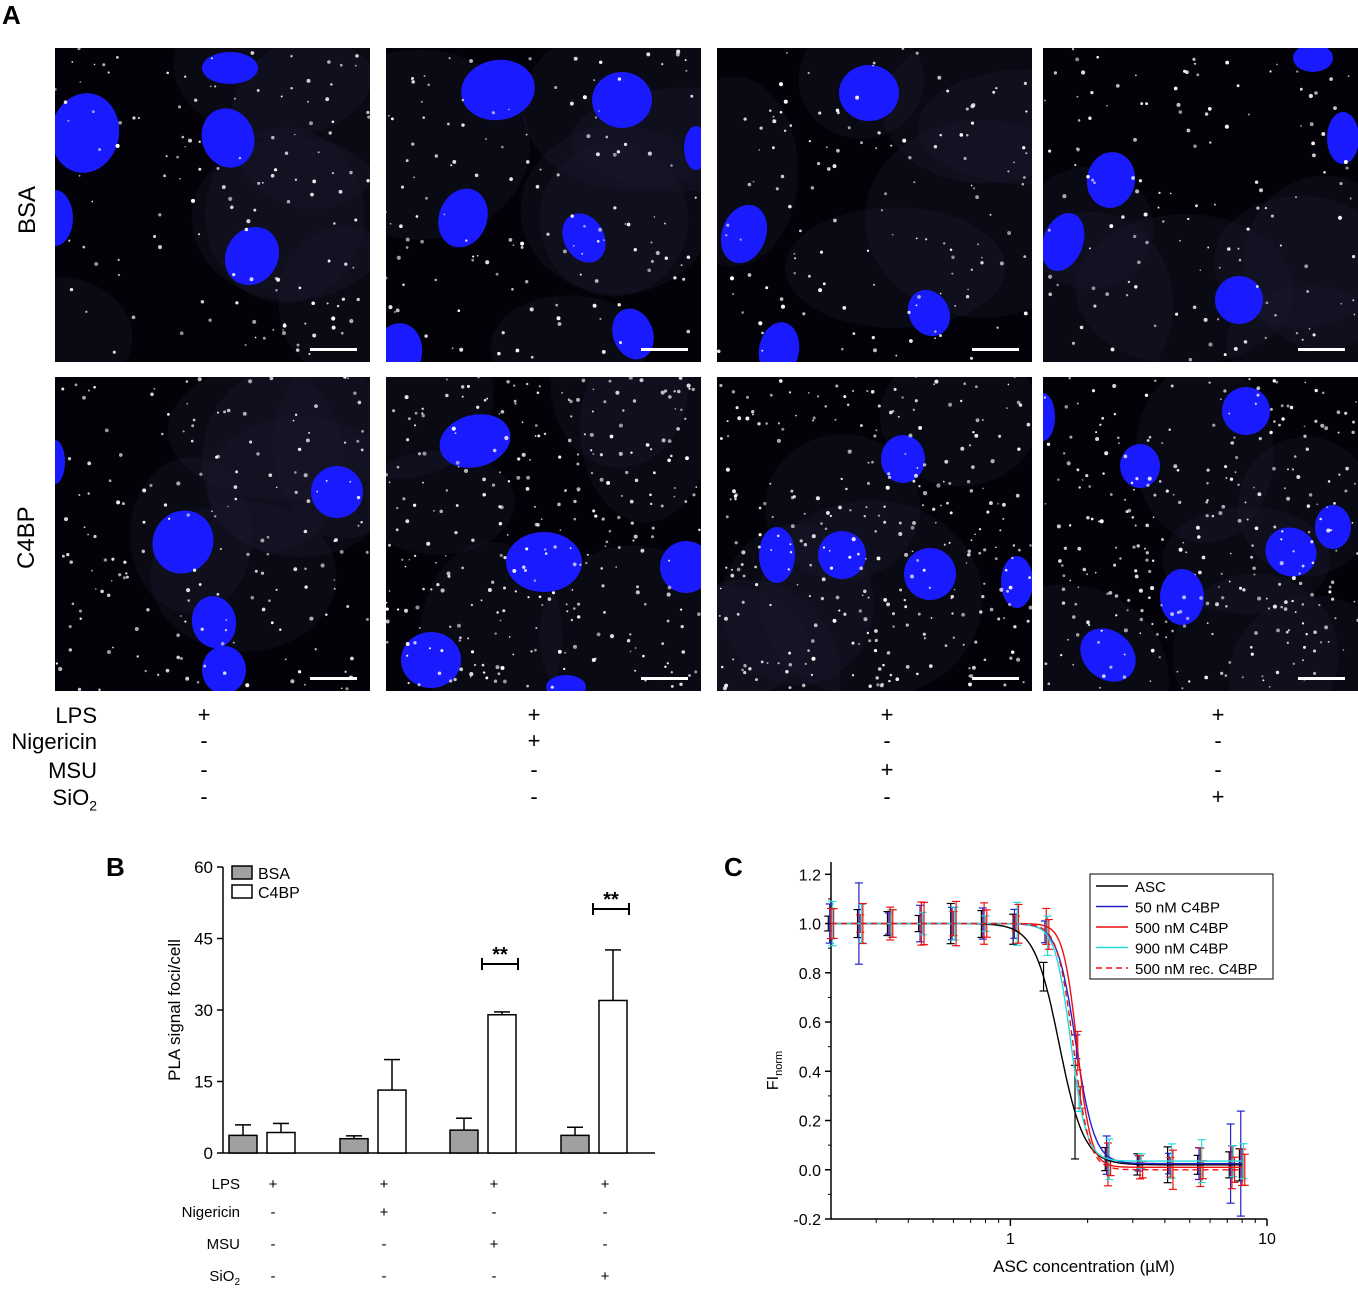 The image size is (1358, 1294). Describe the element at coordinates (810, 1023) in the screenshot. I see `y-tick-label: 0.6` at that location.